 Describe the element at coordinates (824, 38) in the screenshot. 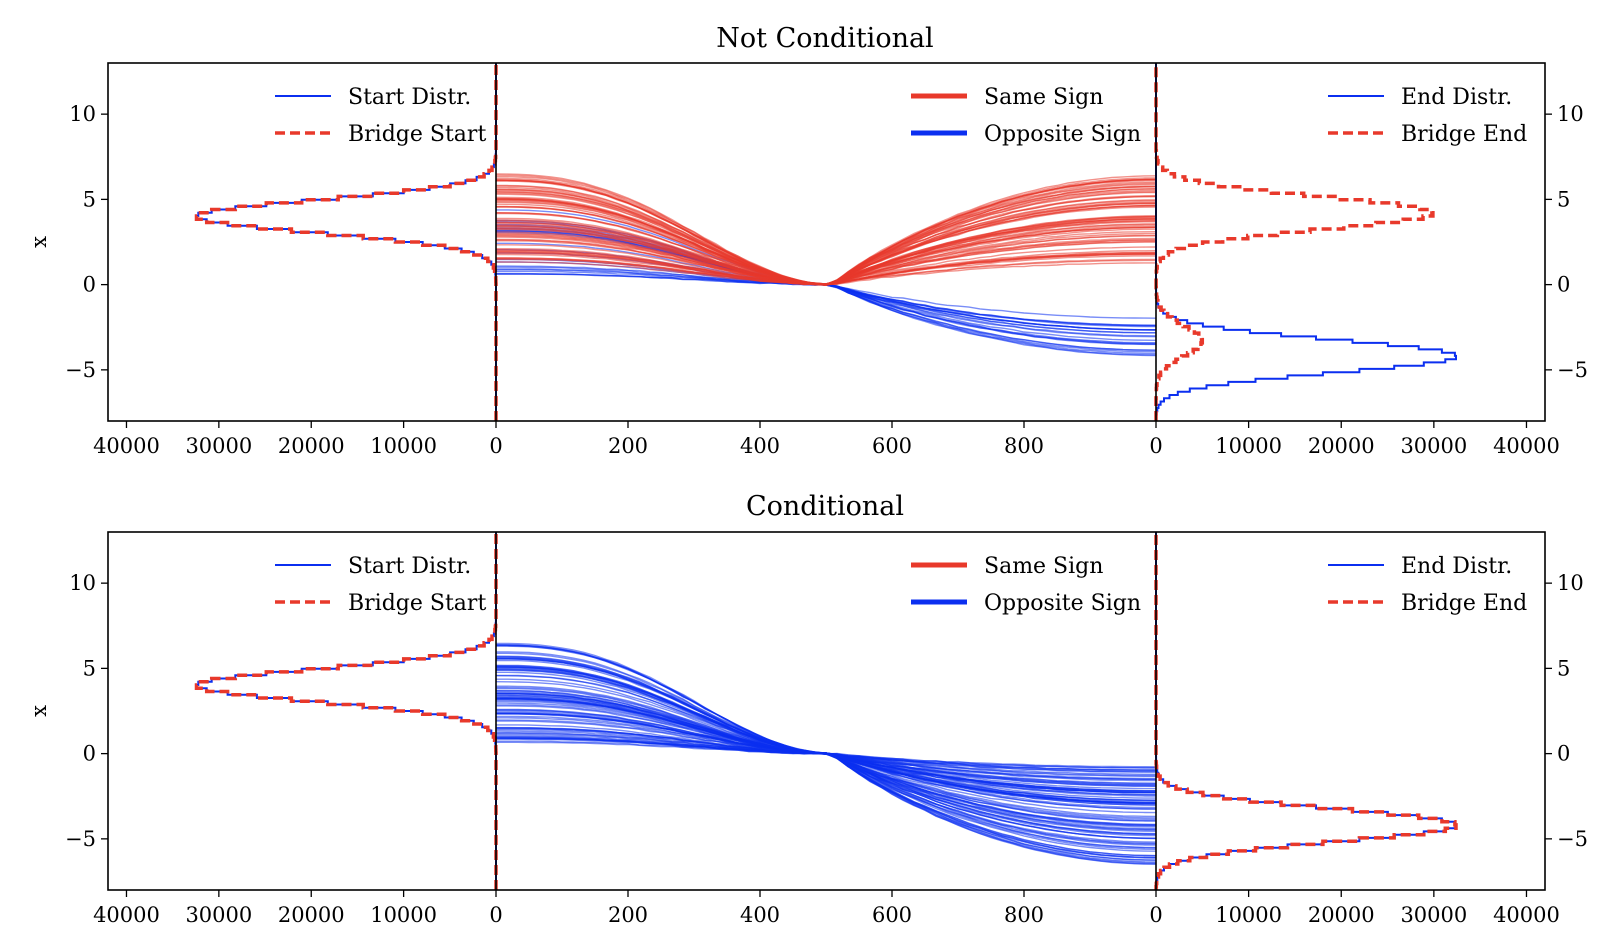

I see `panel-title: Not Conditional` at that location.